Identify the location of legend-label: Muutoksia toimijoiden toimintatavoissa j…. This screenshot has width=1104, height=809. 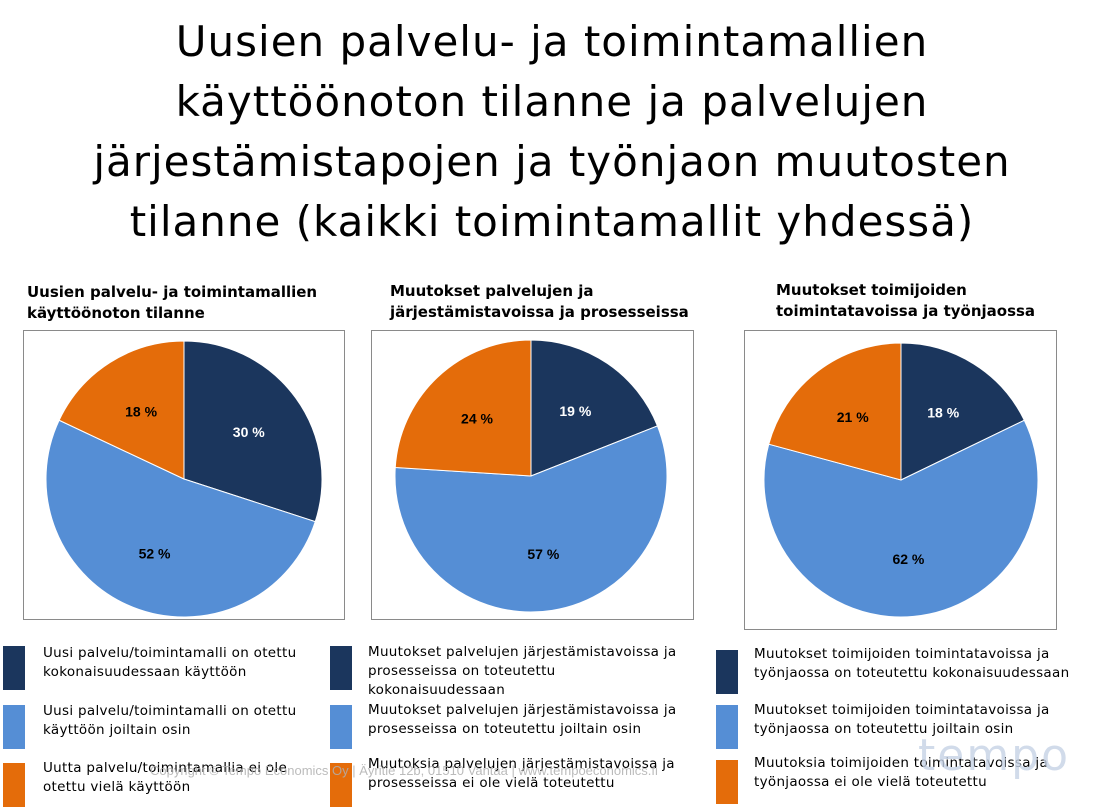
(901, 773).